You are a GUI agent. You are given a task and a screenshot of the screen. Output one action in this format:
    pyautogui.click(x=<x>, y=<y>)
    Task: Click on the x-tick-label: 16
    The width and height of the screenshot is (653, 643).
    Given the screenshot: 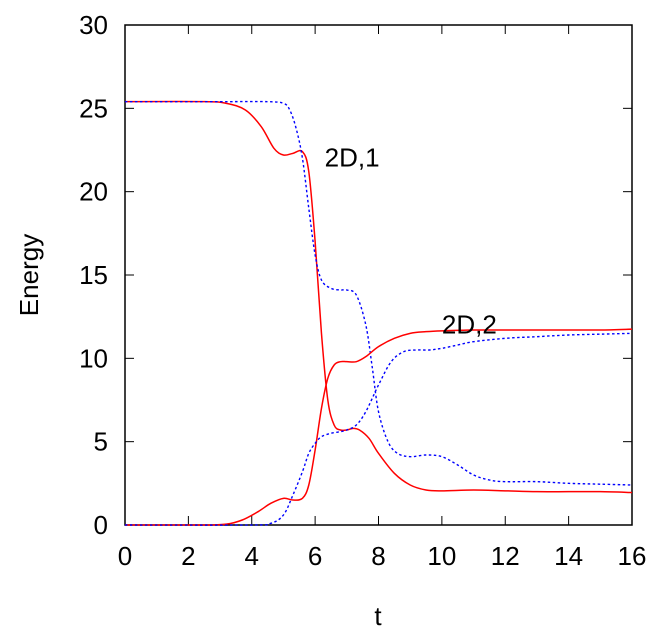 What is the action you would take?
    pyautogui.click(x=632, y=556)
    